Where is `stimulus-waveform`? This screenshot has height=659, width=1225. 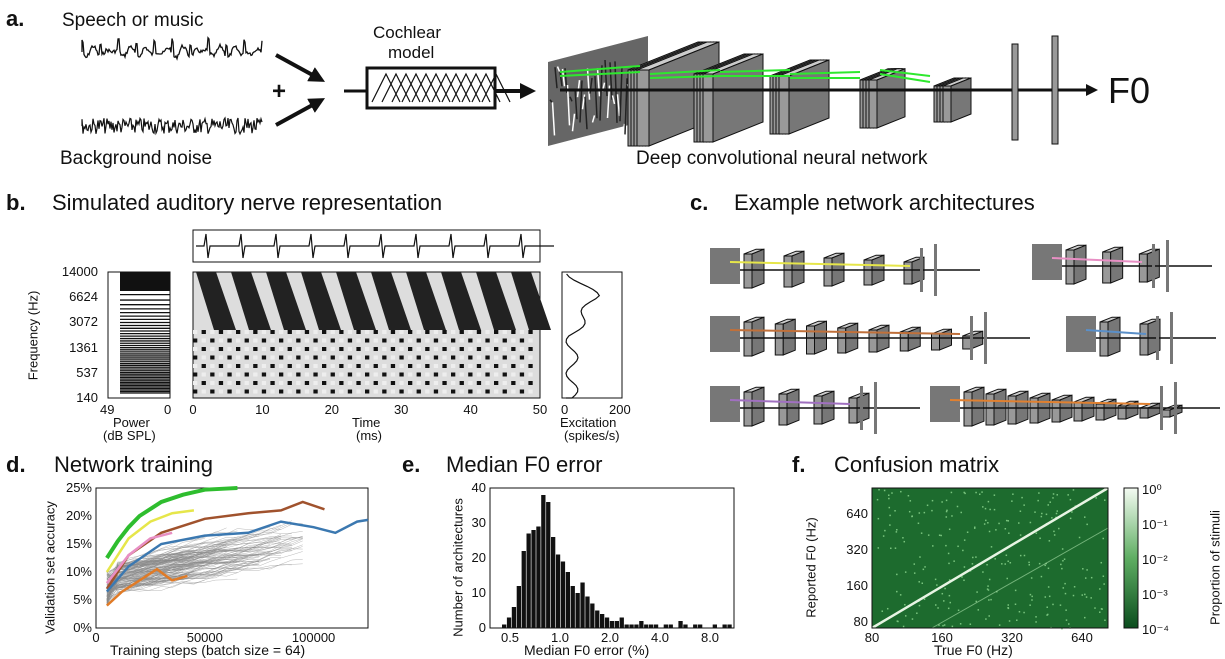
stimulus-waveform is located at coordinates (375, 246).